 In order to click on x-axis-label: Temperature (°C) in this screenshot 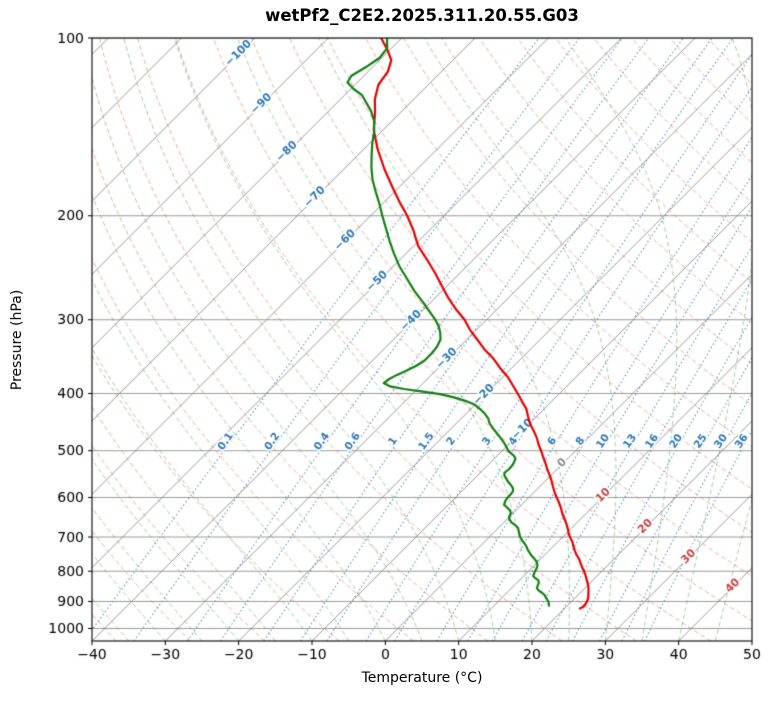, I will do `click(422, 678)`.